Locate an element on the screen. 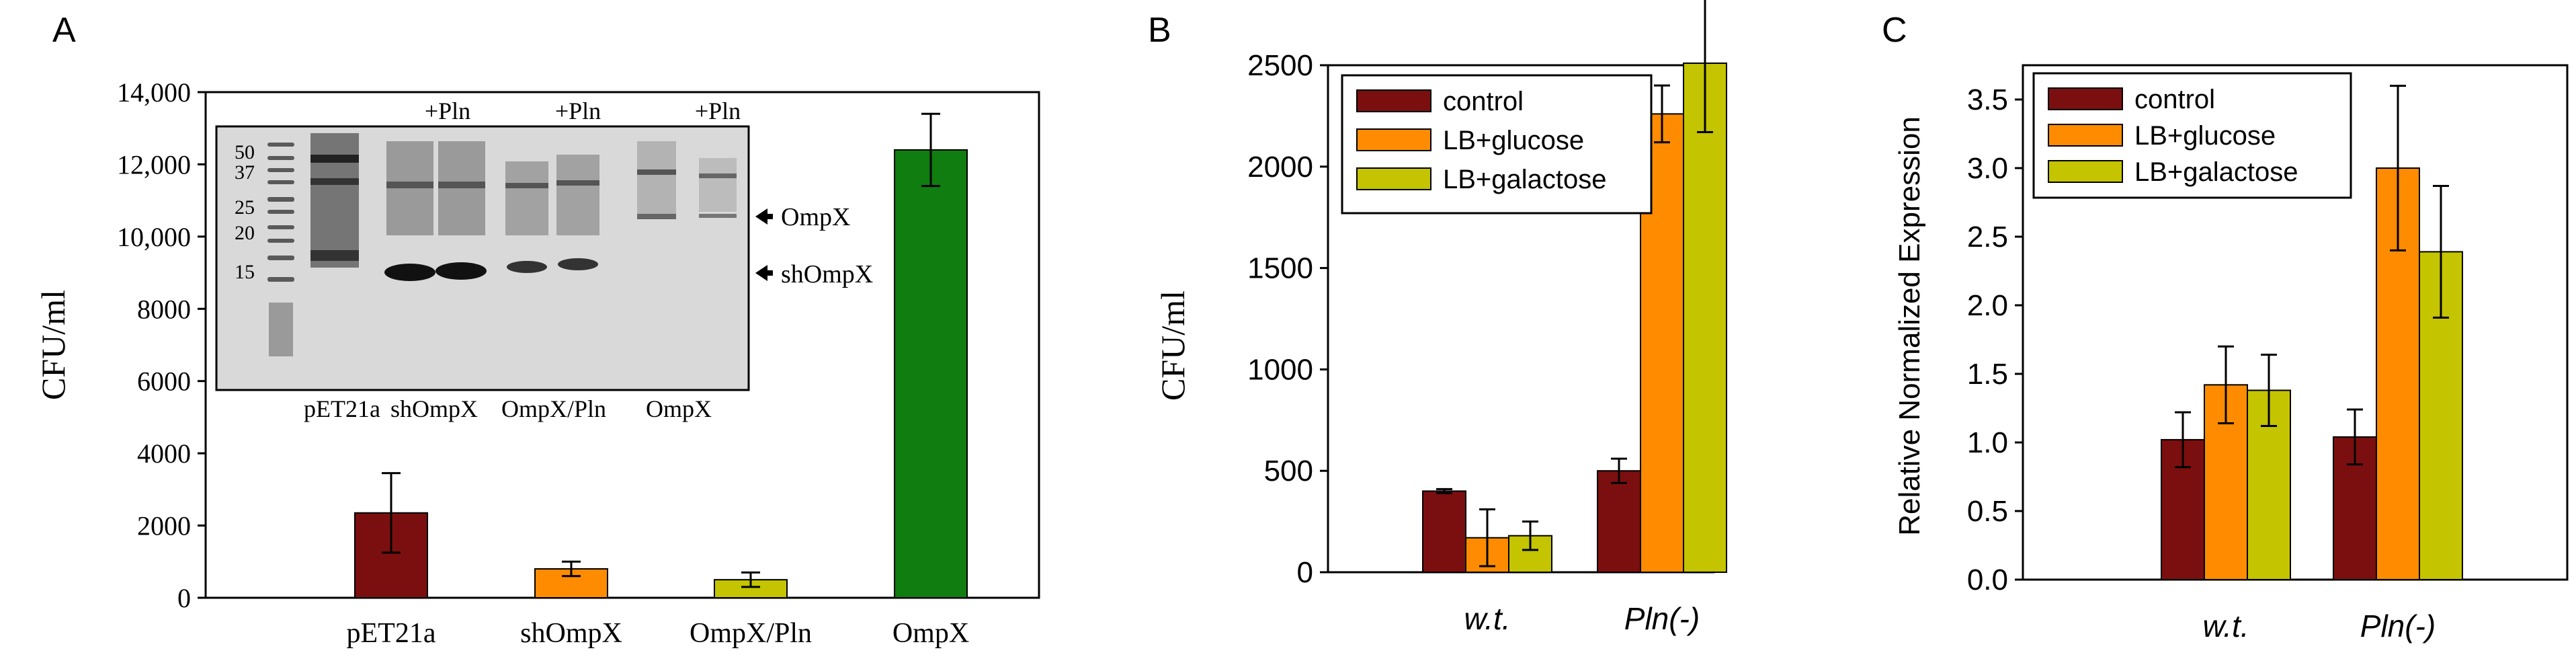 Image resolution: width=2576 pixels, height=663 pixels. y-tick-label: 1000 is located at coordinates (1280, 370).